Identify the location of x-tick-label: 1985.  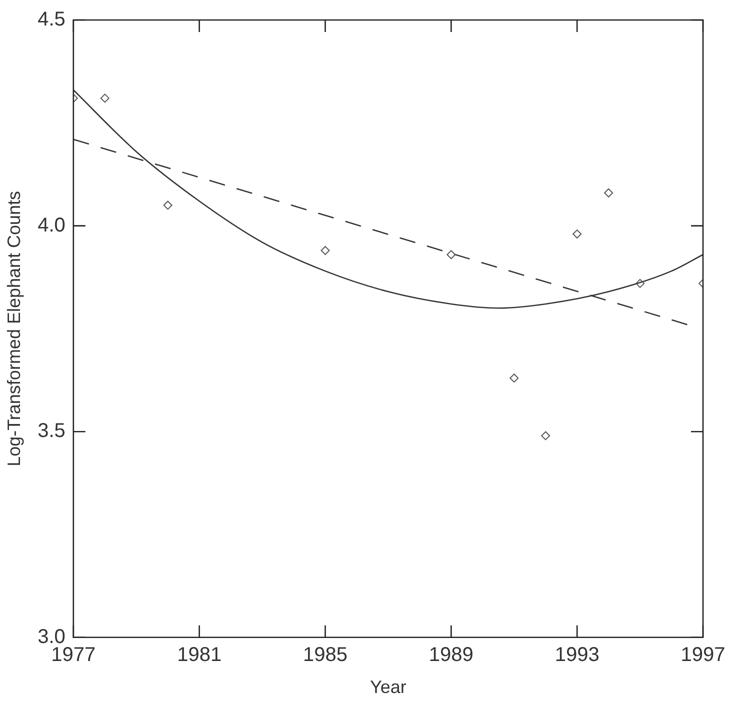
(325, 655).